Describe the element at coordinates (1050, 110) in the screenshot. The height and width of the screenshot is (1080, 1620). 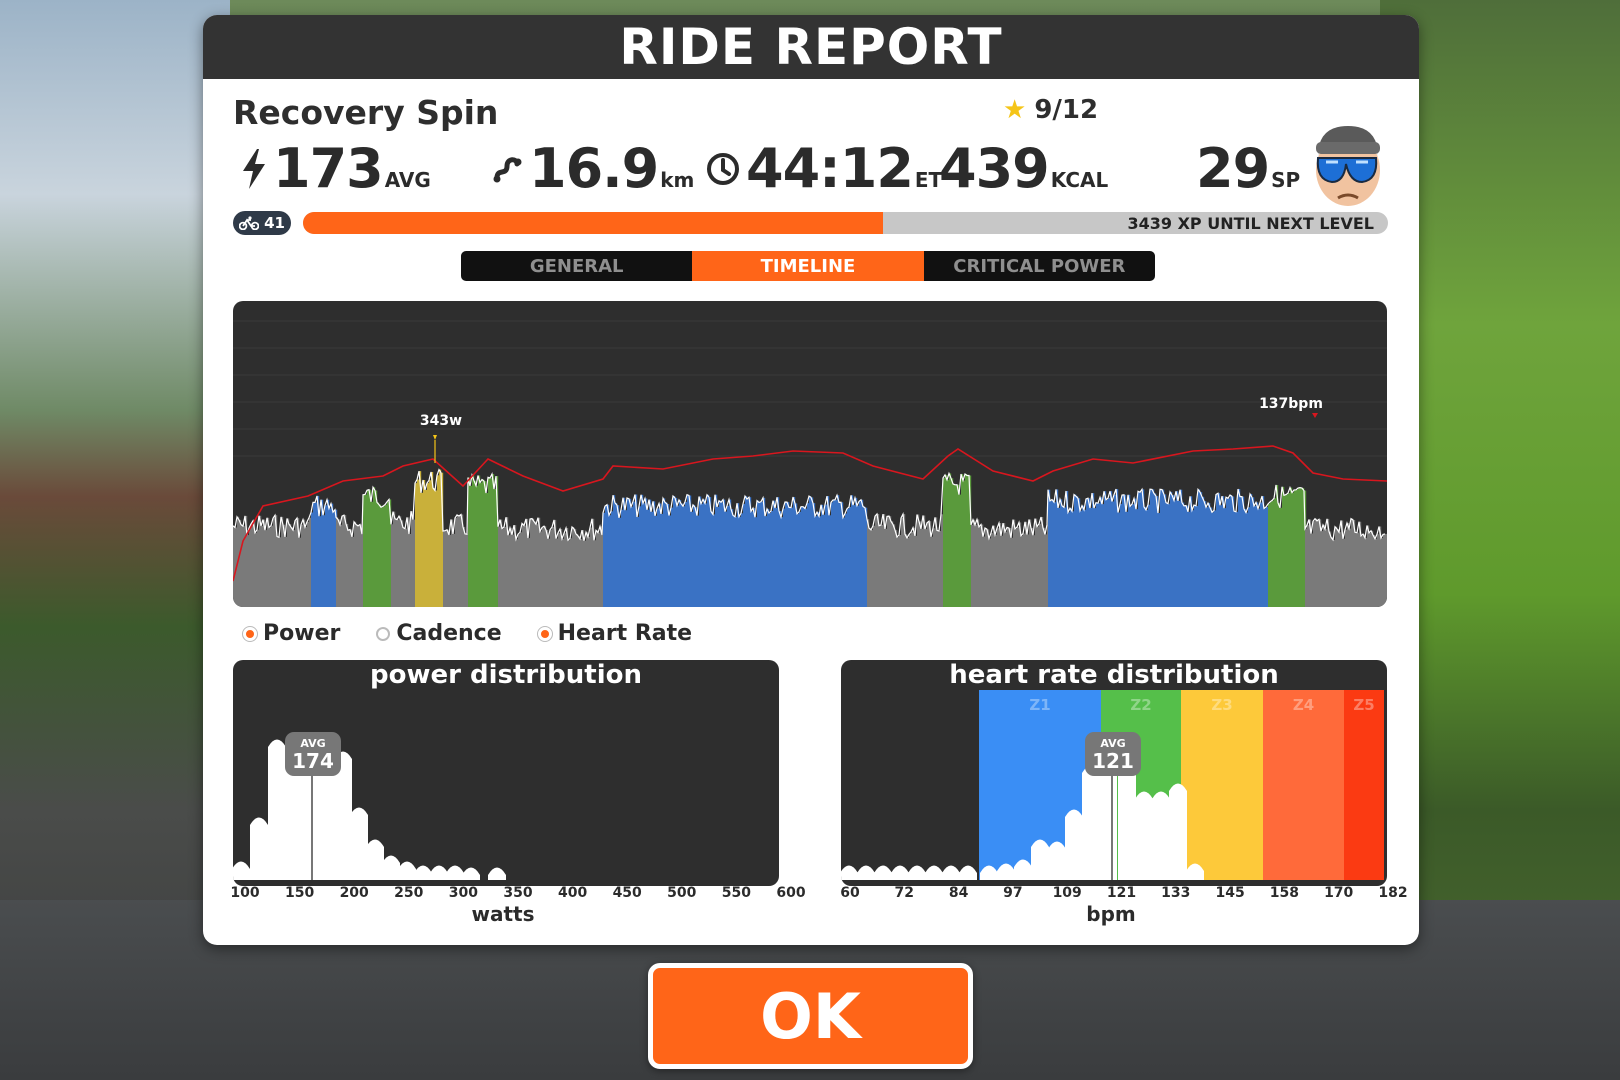
I see `stars-count: ★ 9/12` at that location.